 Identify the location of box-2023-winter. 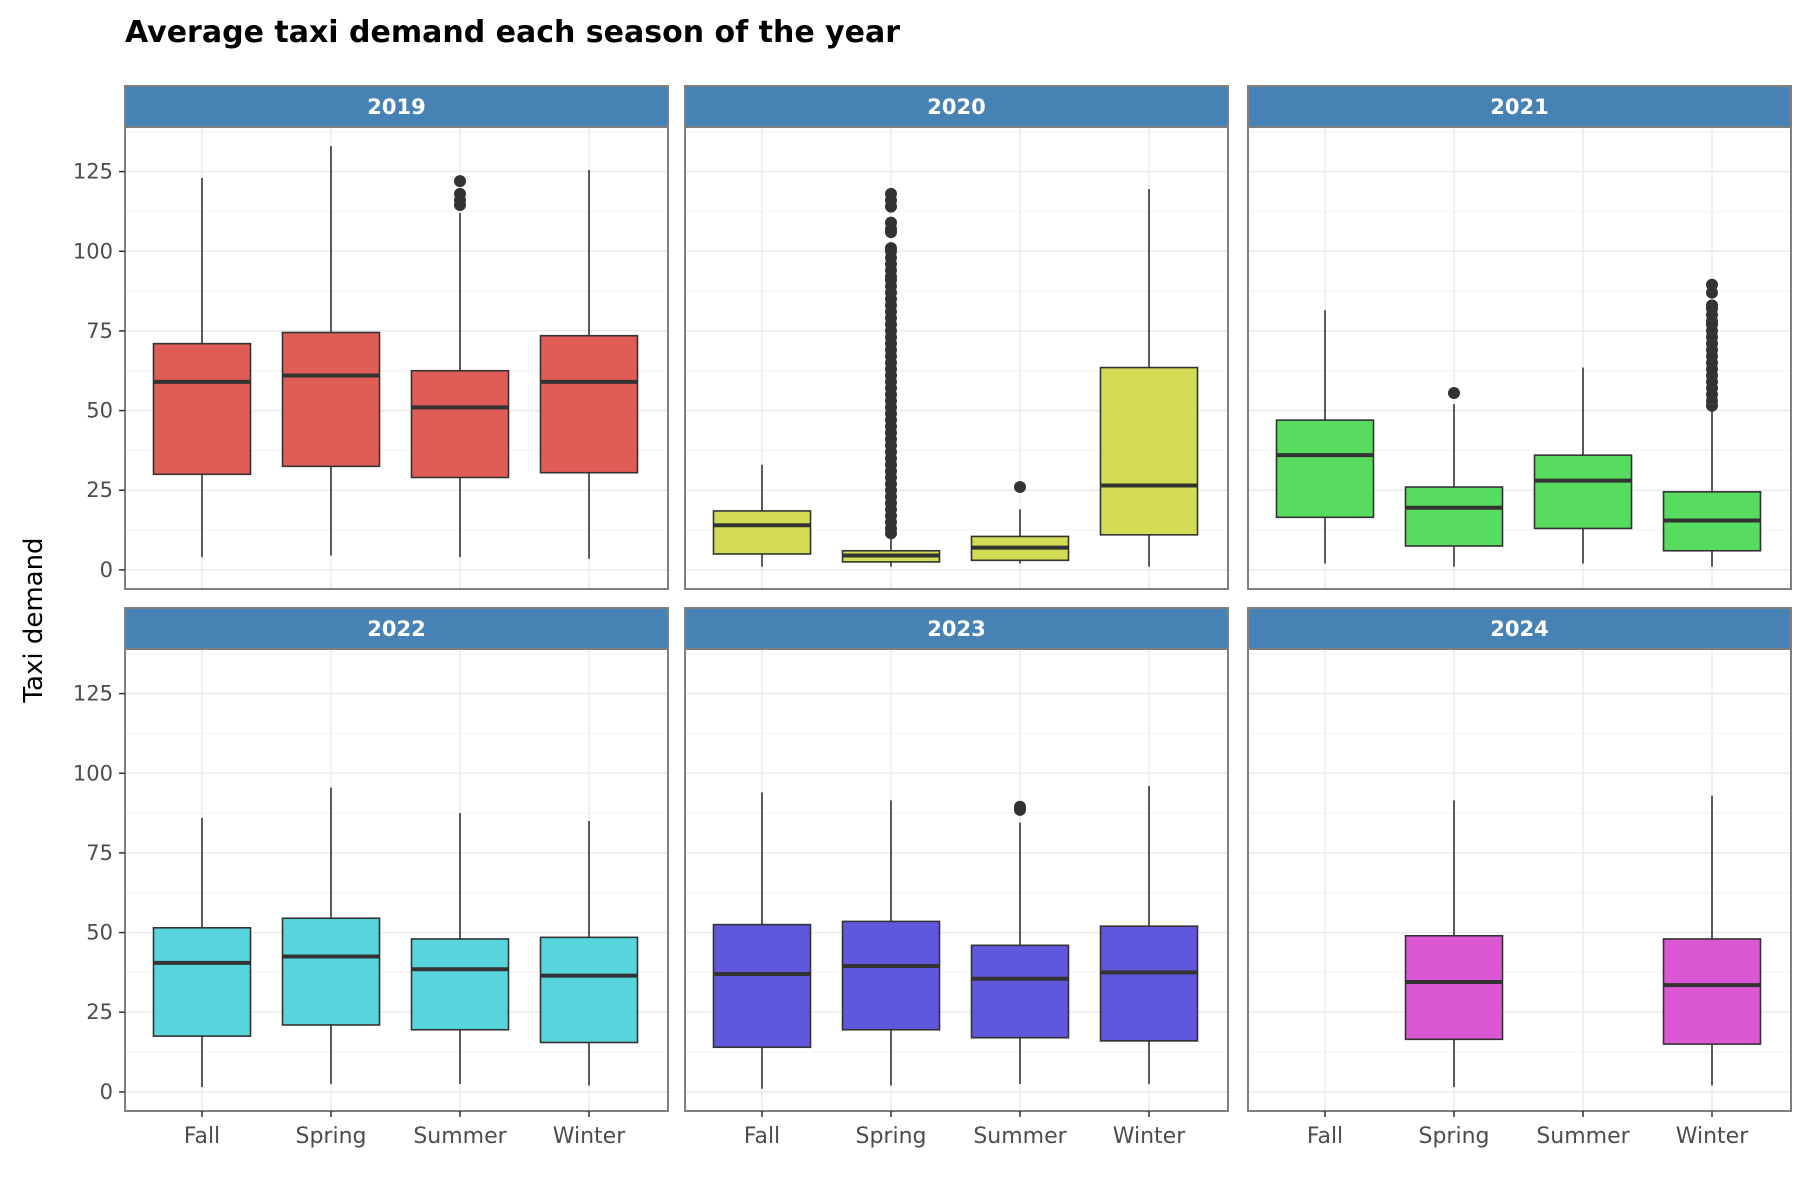
(1149, 935).